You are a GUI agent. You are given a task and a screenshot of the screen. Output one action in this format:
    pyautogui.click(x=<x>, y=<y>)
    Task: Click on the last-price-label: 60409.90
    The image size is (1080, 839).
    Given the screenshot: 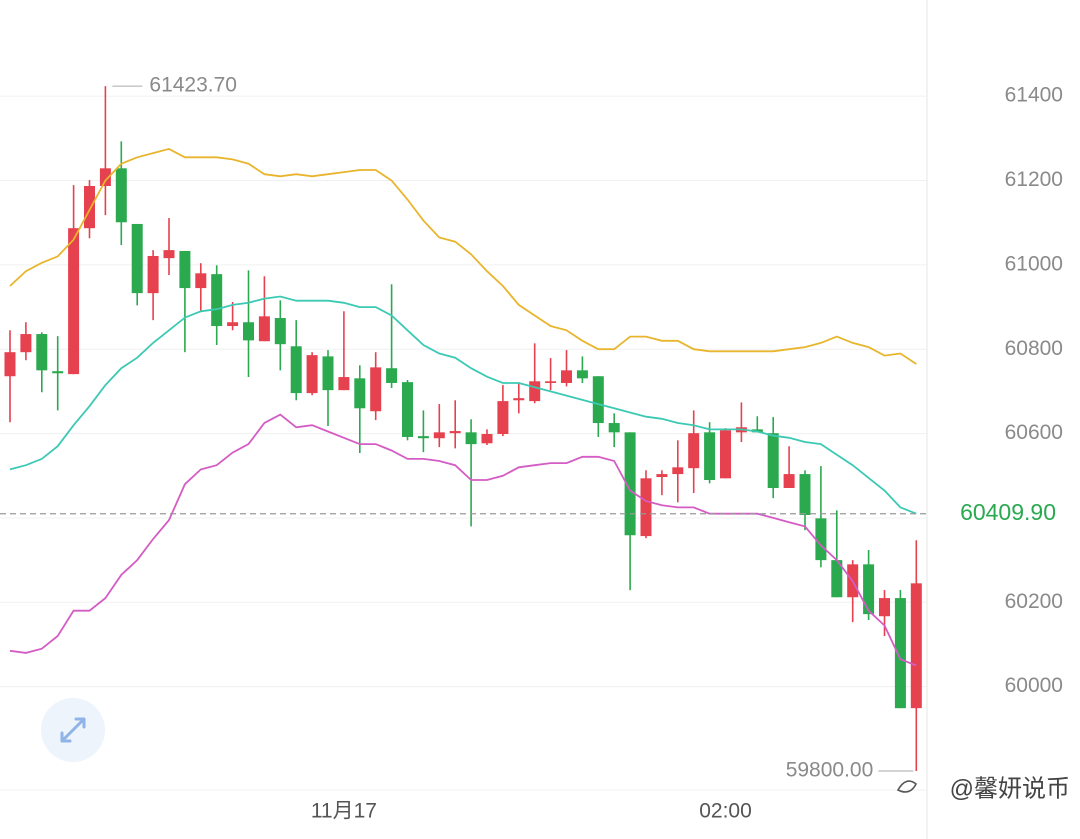 What is the action you would take?
    pyautogui.click(x=1008, y=512)
    